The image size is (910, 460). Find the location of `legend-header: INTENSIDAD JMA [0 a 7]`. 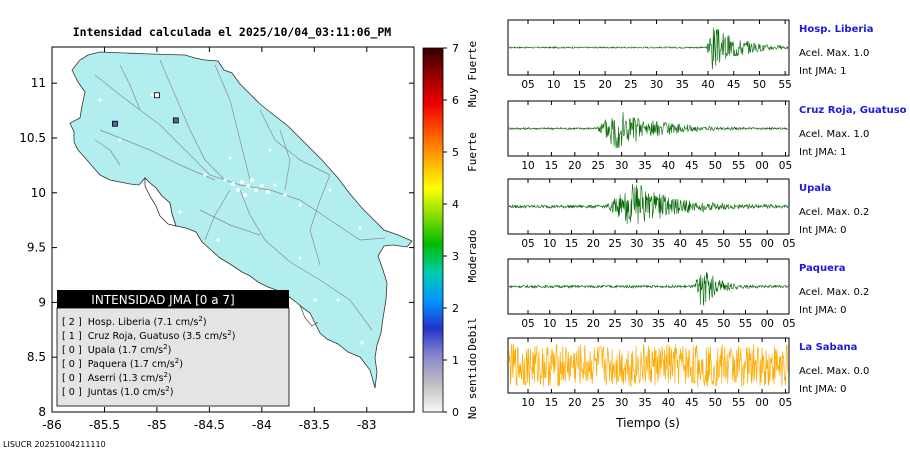

legend-header: INTENSIDAD JMA [0 a 7] is located at coordinates (162, 300).